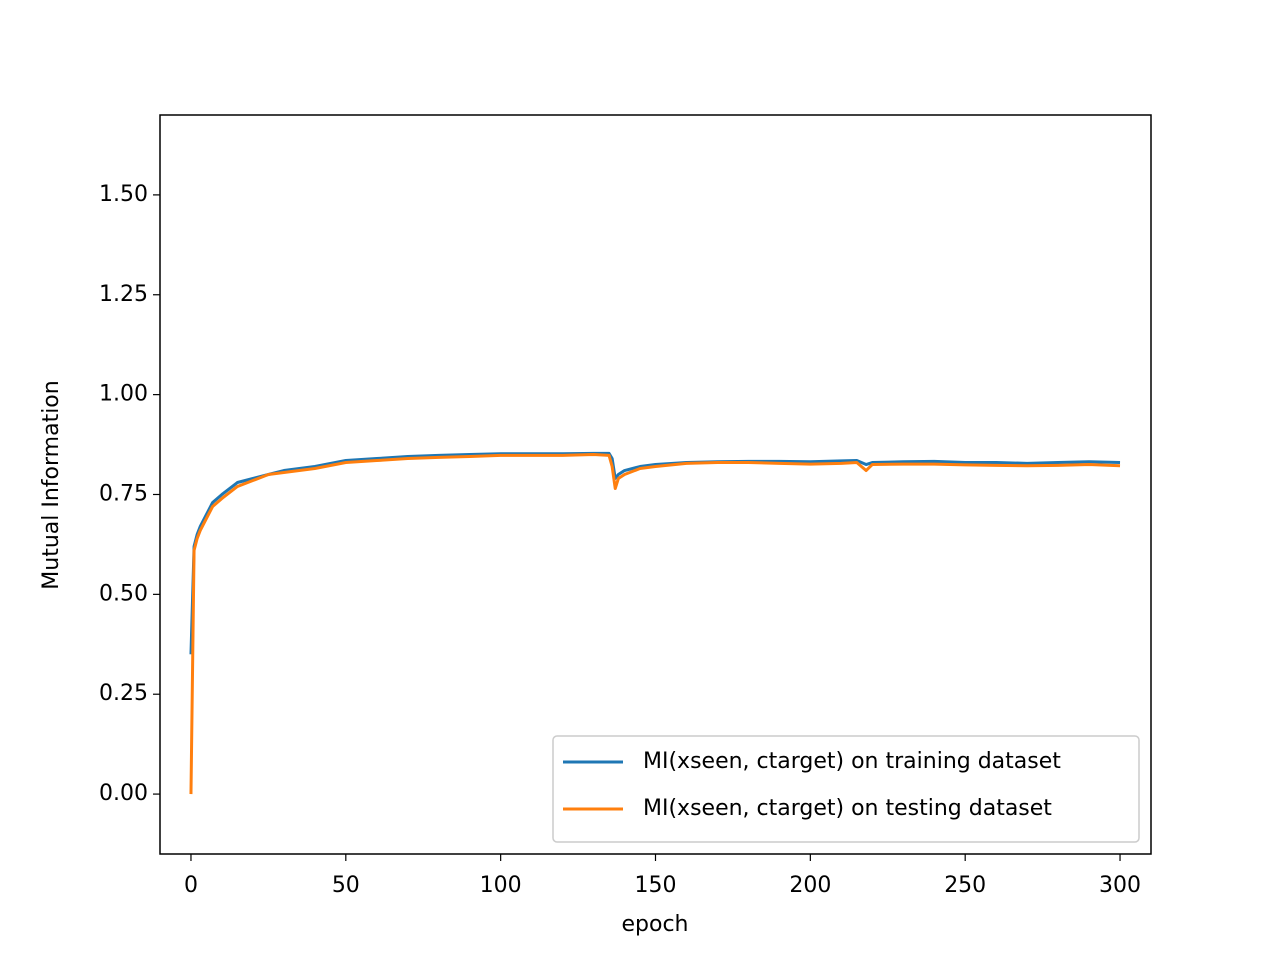  Describe the element at coordinates (655, 924) in the screenshot. I see `x-axis-label: epoch` at that location.